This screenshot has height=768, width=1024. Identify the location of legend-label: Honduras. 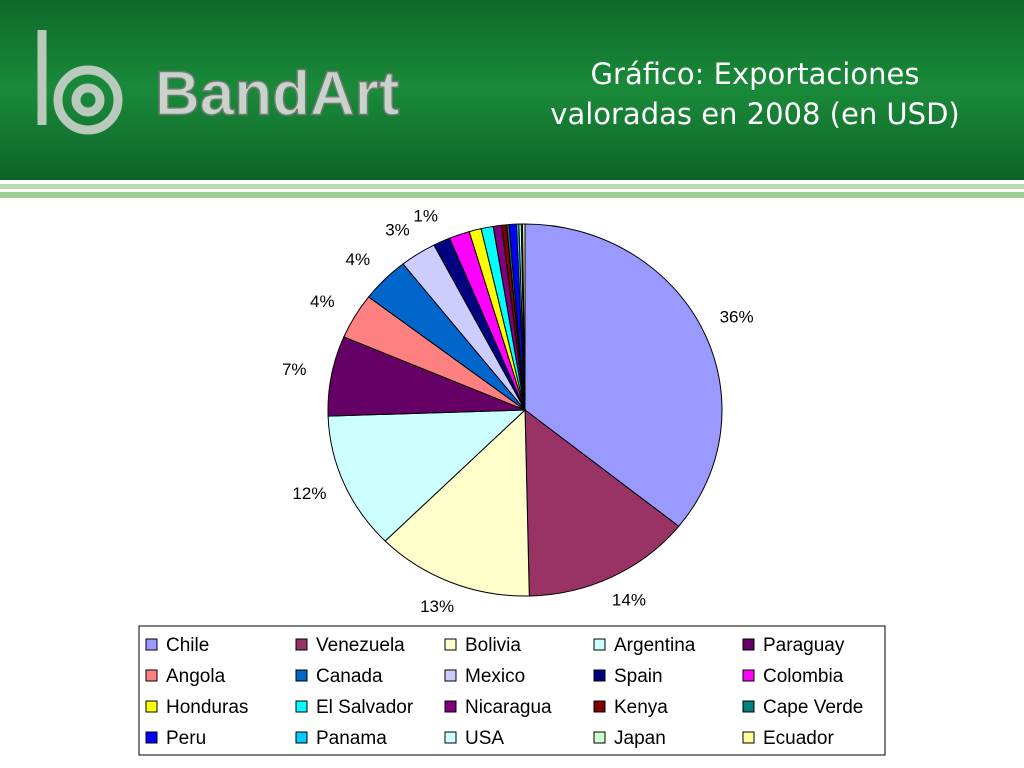
(207, 707).